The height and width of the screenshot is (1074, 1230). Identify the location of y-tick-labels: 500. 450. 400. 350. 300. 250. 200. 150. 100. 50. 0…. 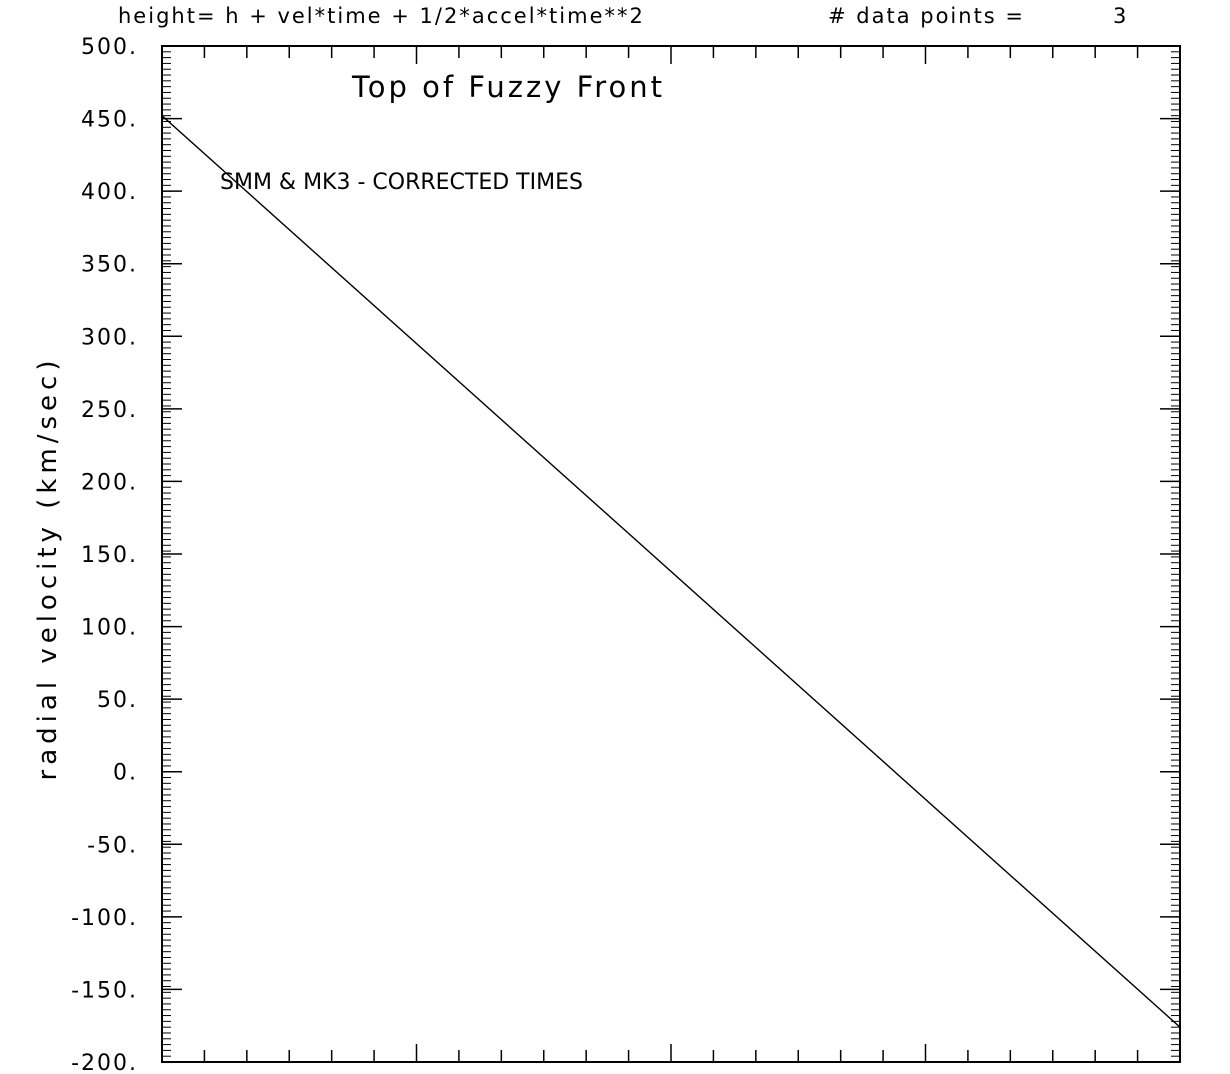
(104, 554).